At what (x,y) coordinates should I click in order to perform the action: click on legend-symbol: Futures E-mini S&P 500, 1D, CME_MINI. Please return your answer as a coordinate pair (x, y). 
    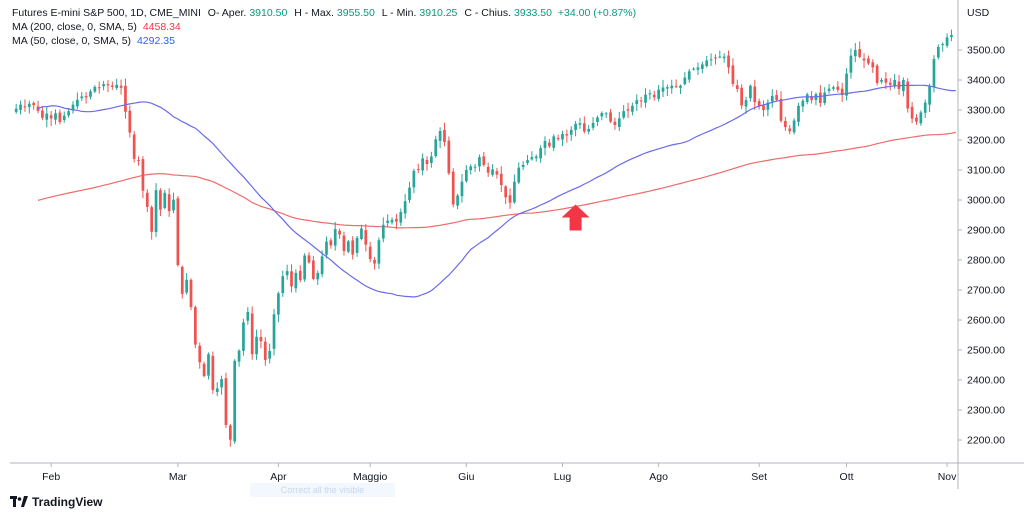
    Looking at the image, I should click on (106, 13).